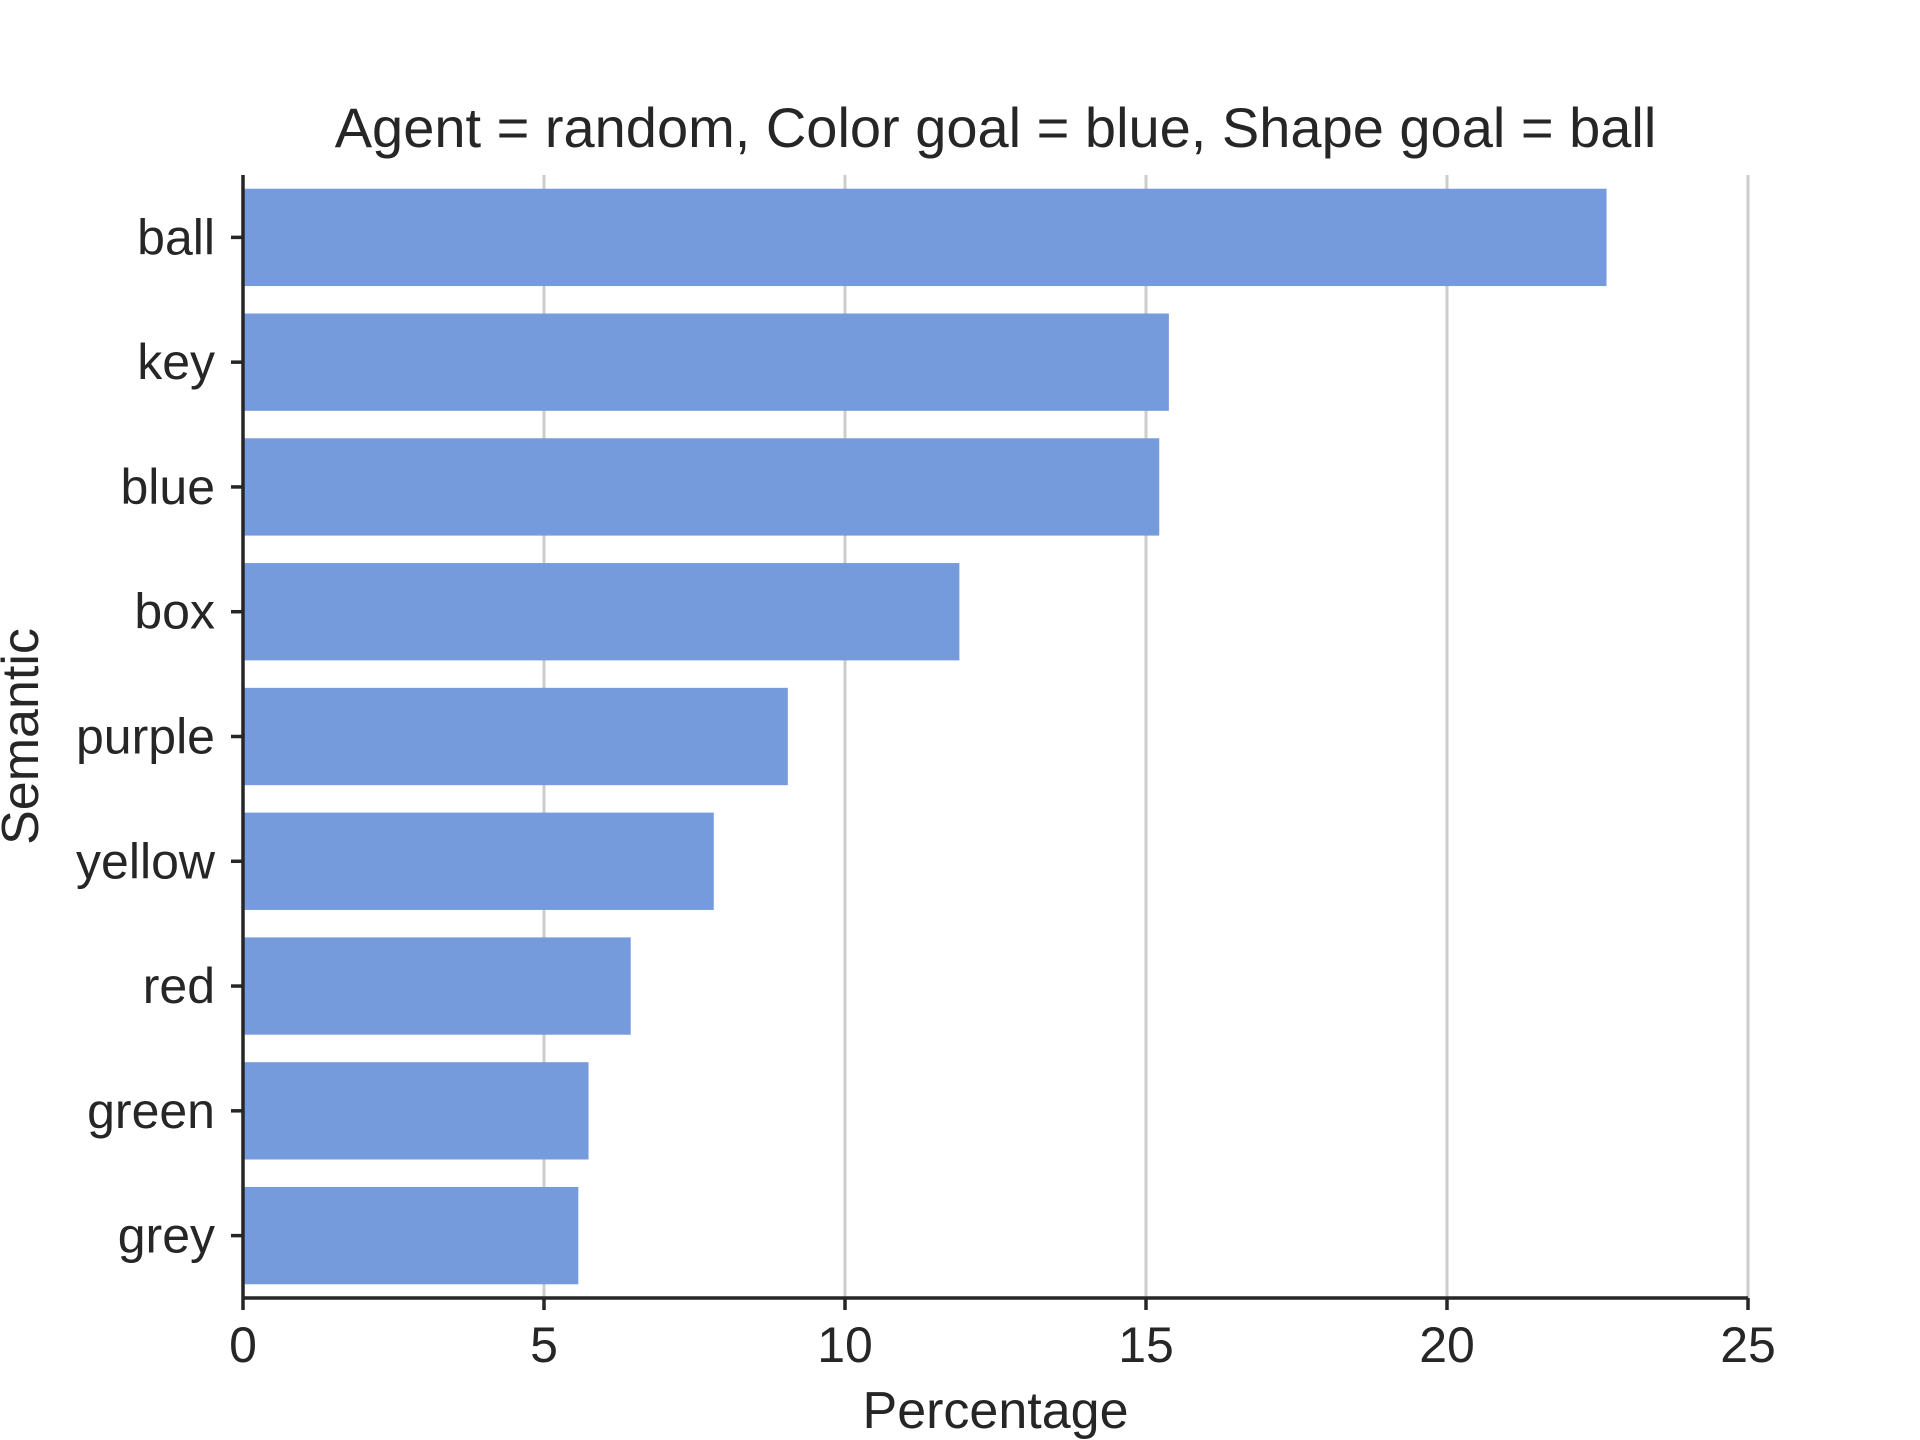 Image resolution: width=1920 pixels, height=1440 pixels. I want to click on x-tick-label: 25, so click(1748, 1345).